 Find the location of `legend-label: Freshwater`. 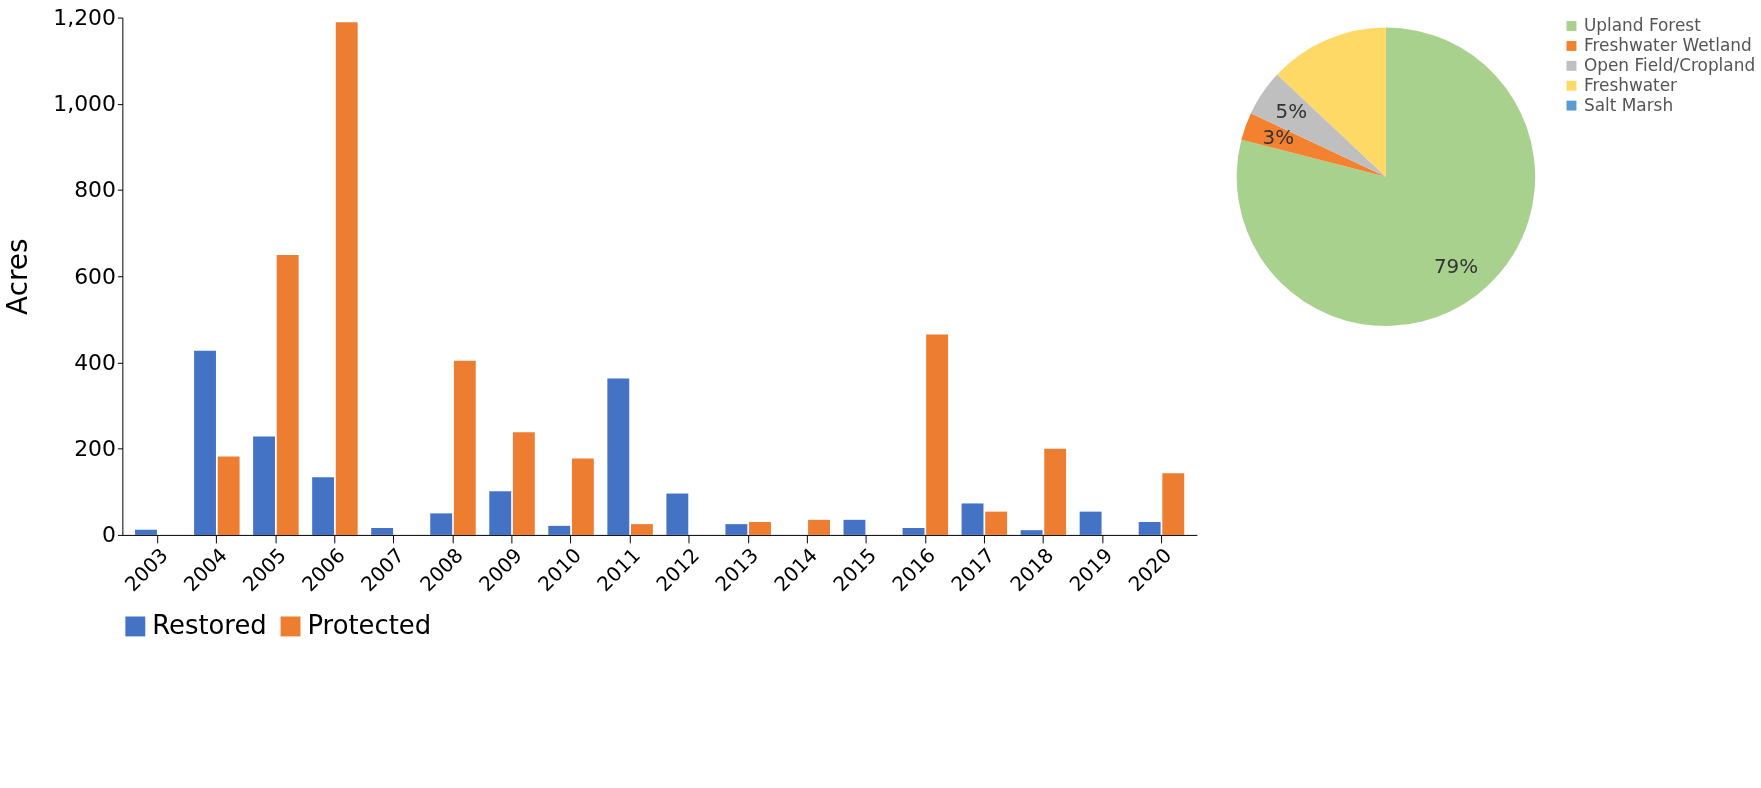

legend-label: Freshwater is located at coordinates (1630, 84).